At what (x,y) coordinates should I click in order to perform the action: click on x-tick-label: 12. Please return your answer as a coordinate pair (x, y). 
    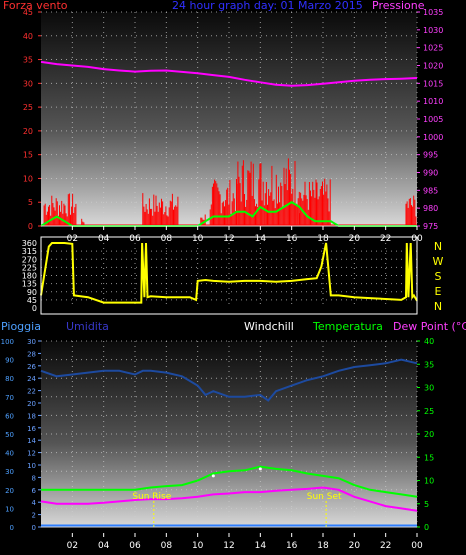
    Looking at the image, I should click on (228, 239).